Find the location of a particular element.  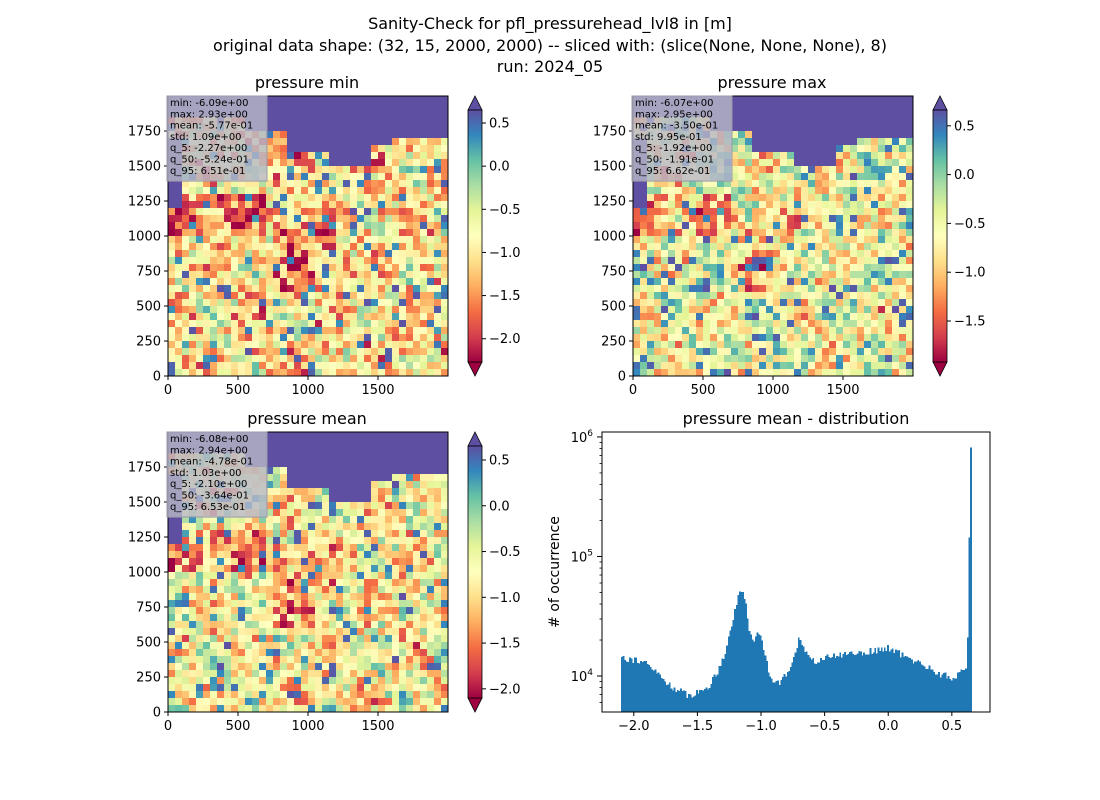

stats-line: max: 2.95e+00 is located at coordinates (674, 114).